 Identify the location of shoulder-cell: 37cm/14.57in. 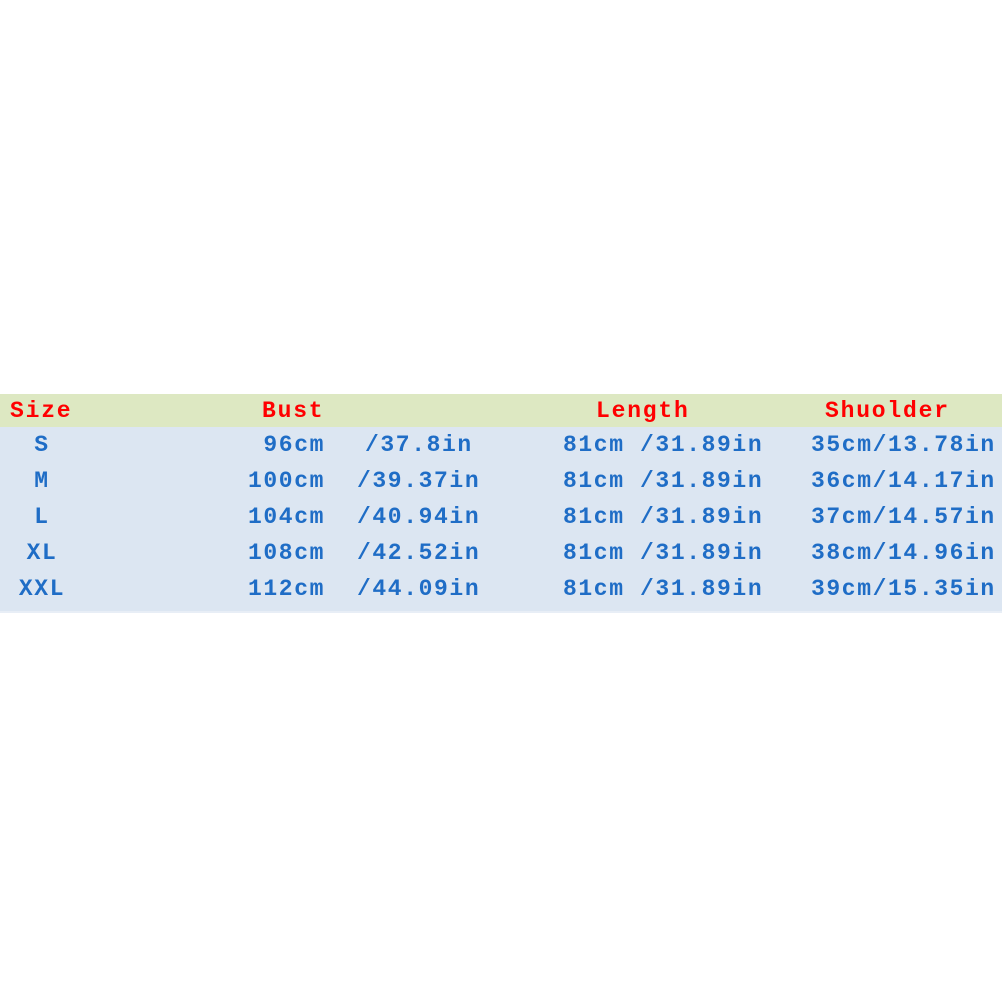
(903, 517).